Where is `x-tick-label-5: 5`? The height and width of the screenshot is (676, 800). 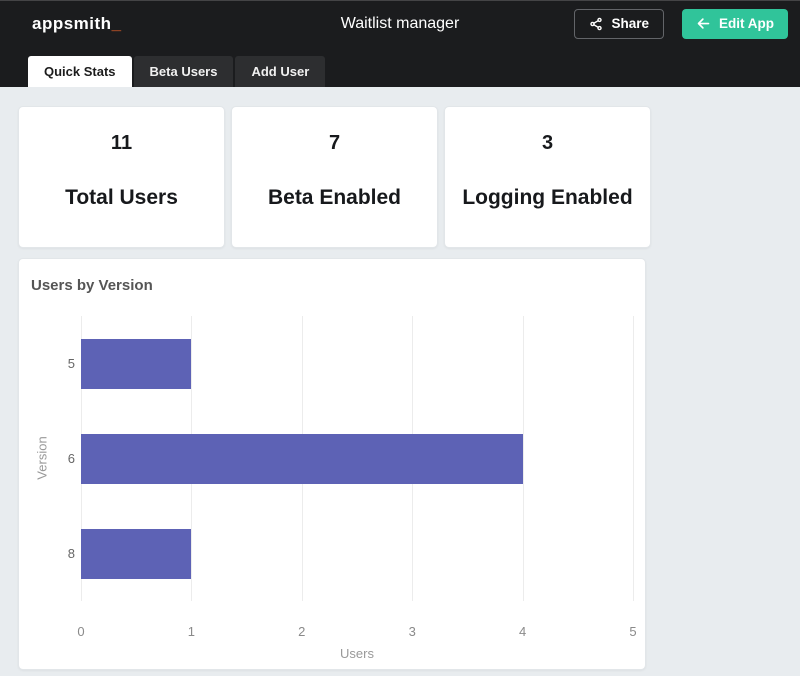
x-tick-label-5: 5 is located at coordinates (633, 631).